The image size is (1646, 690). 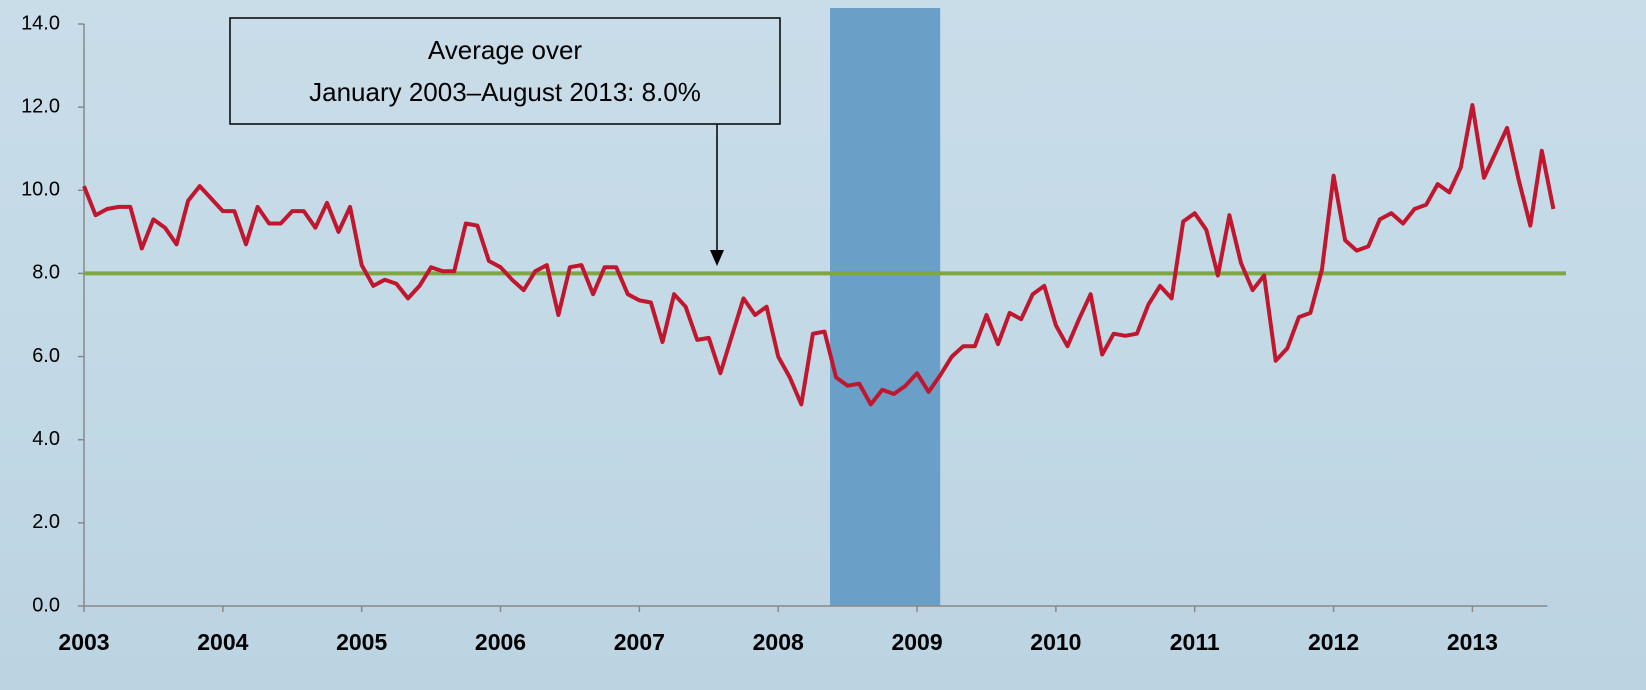 What do you see at coordinates (505, 92) in the screenshot?
I see `annotation-text: January 2003–August 2013: 8.0%` at bounding box center [505, 92].